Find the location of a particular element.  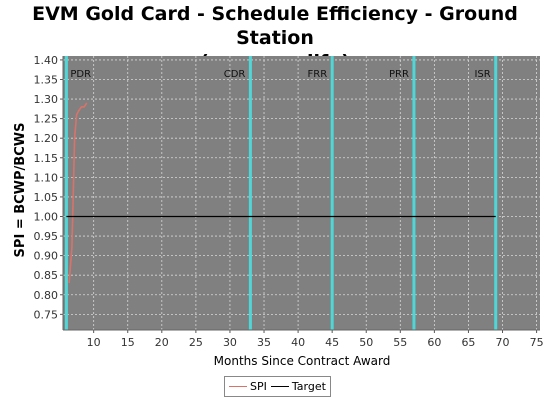

x-tick-label: 75 is located at coordinates (537, 342).